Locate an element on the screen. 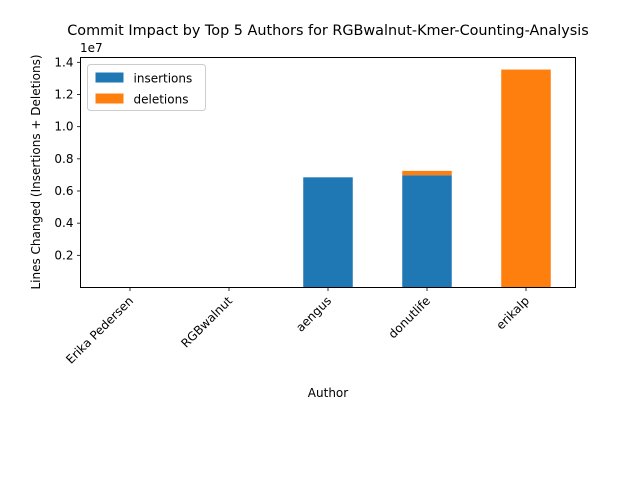  y-tick-label: 0.8 is located at coordinates (63, 159).